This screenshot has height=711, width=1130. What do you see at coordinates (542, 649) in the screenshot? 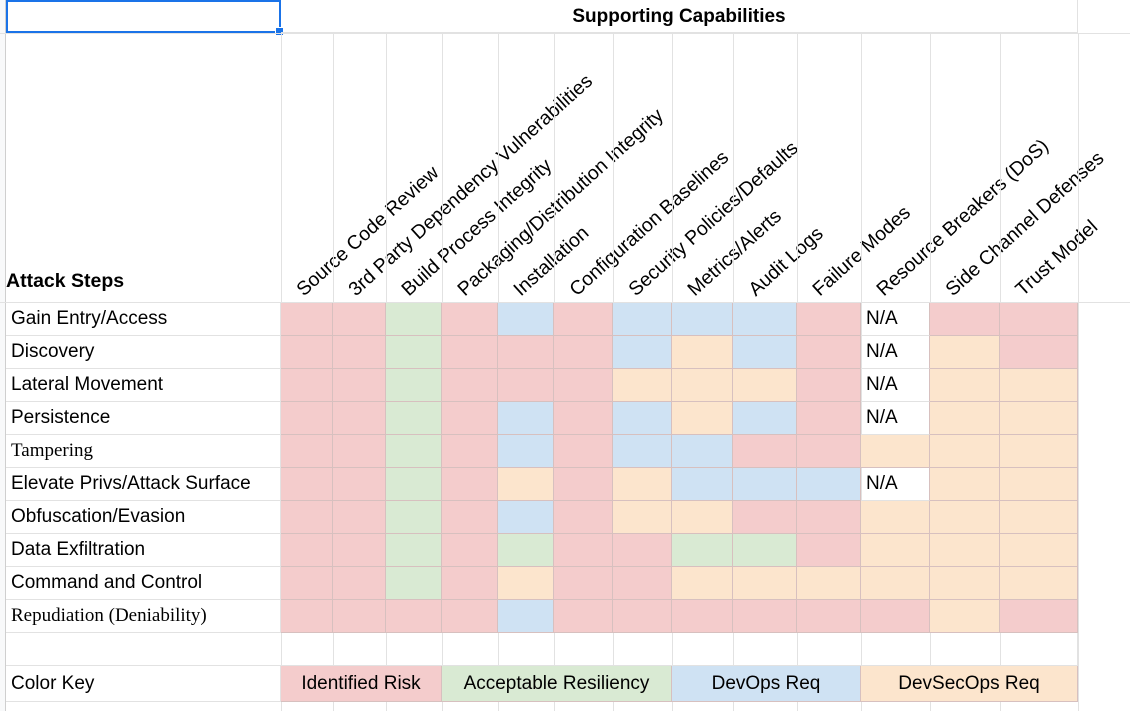
I see `empty-row` at bounding box center [542, 649].